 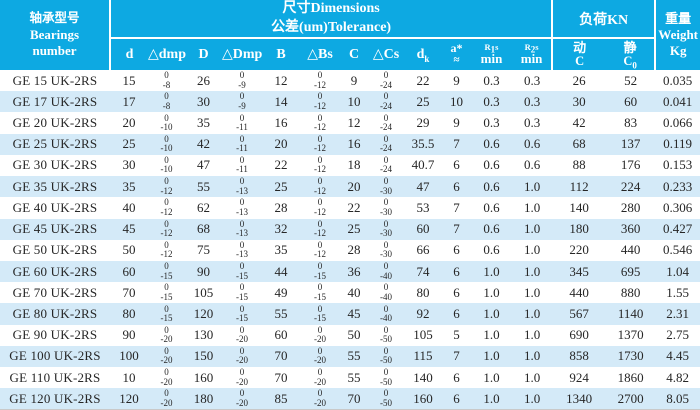 What do you see at coordinates (579, 144) in the screenshot?
I see `cell-dynamic-c: 68` at bounding box center [579, 144].